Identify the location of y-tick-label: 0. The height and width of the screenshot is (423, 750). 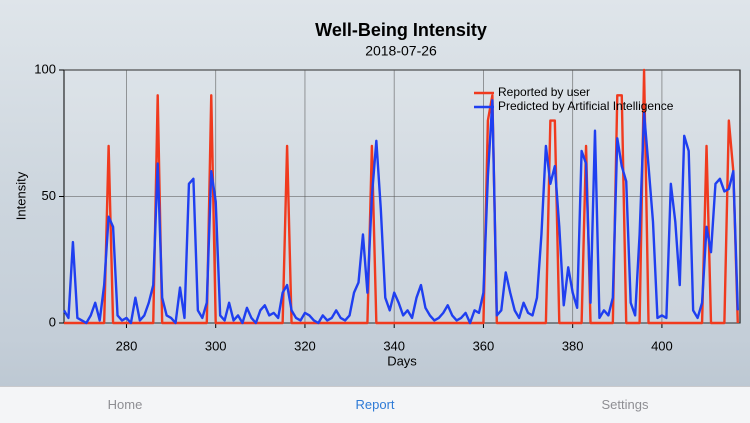
(52, 321).